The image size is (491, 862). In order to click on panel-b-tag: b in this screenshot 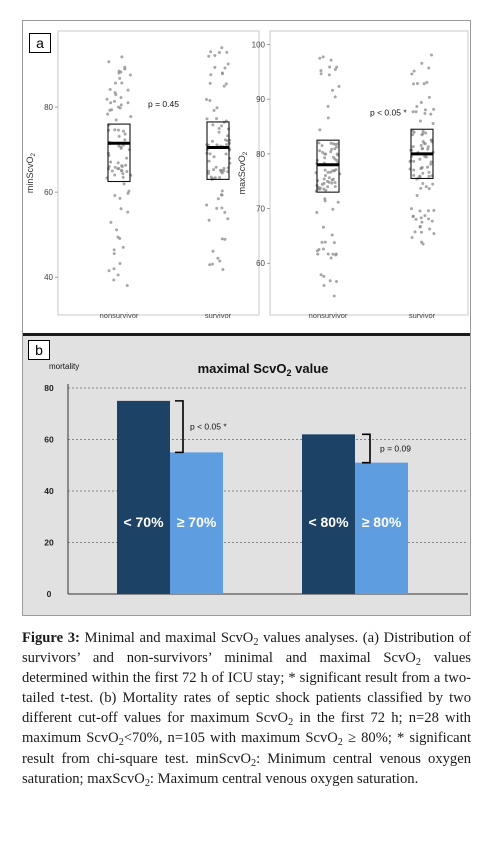, I will do `click(39, 350)`.